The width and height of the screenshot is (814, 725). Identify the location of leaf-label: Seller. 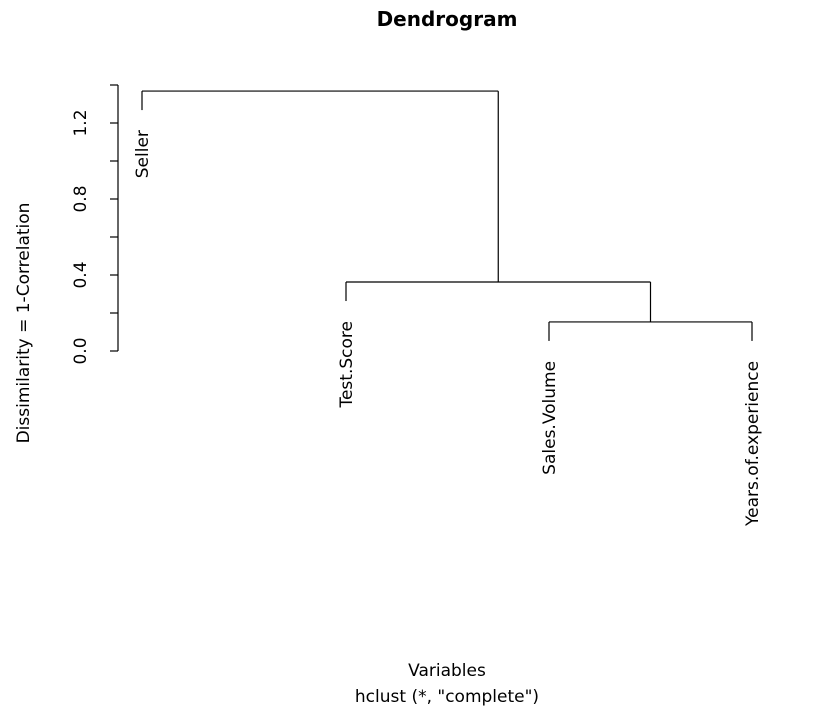
(143, 154).